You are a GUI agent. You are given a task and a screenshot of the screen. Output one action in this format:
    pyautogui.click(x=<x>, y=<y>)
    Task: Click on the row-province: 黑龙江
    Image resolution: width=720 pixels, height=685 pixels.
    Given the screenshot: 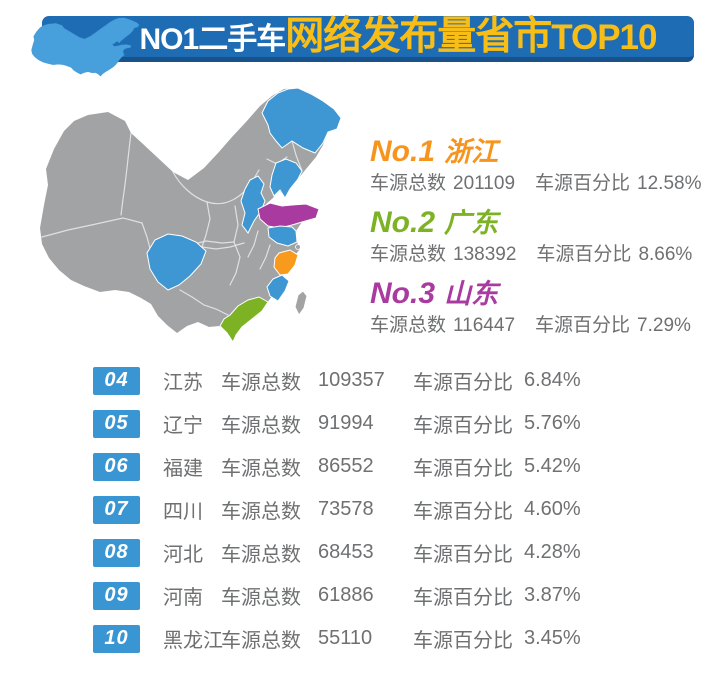 What is the action you would take?
    pyautogui.click(x=193, y=641)
    